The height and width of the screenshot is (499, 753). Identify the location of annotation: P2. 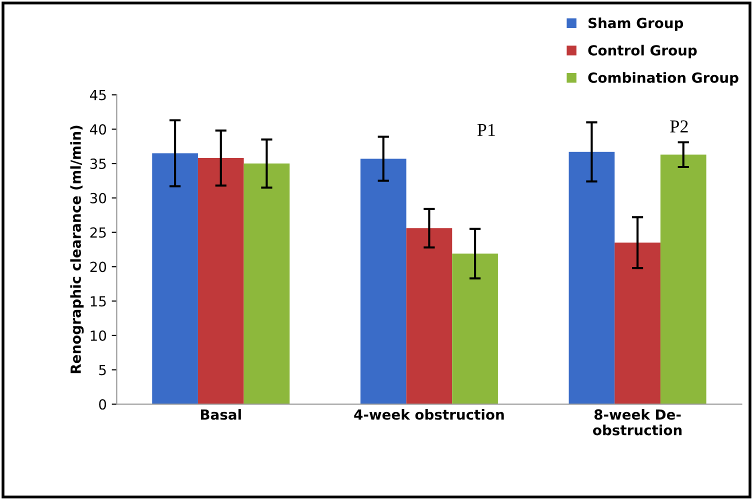
(679, 126).